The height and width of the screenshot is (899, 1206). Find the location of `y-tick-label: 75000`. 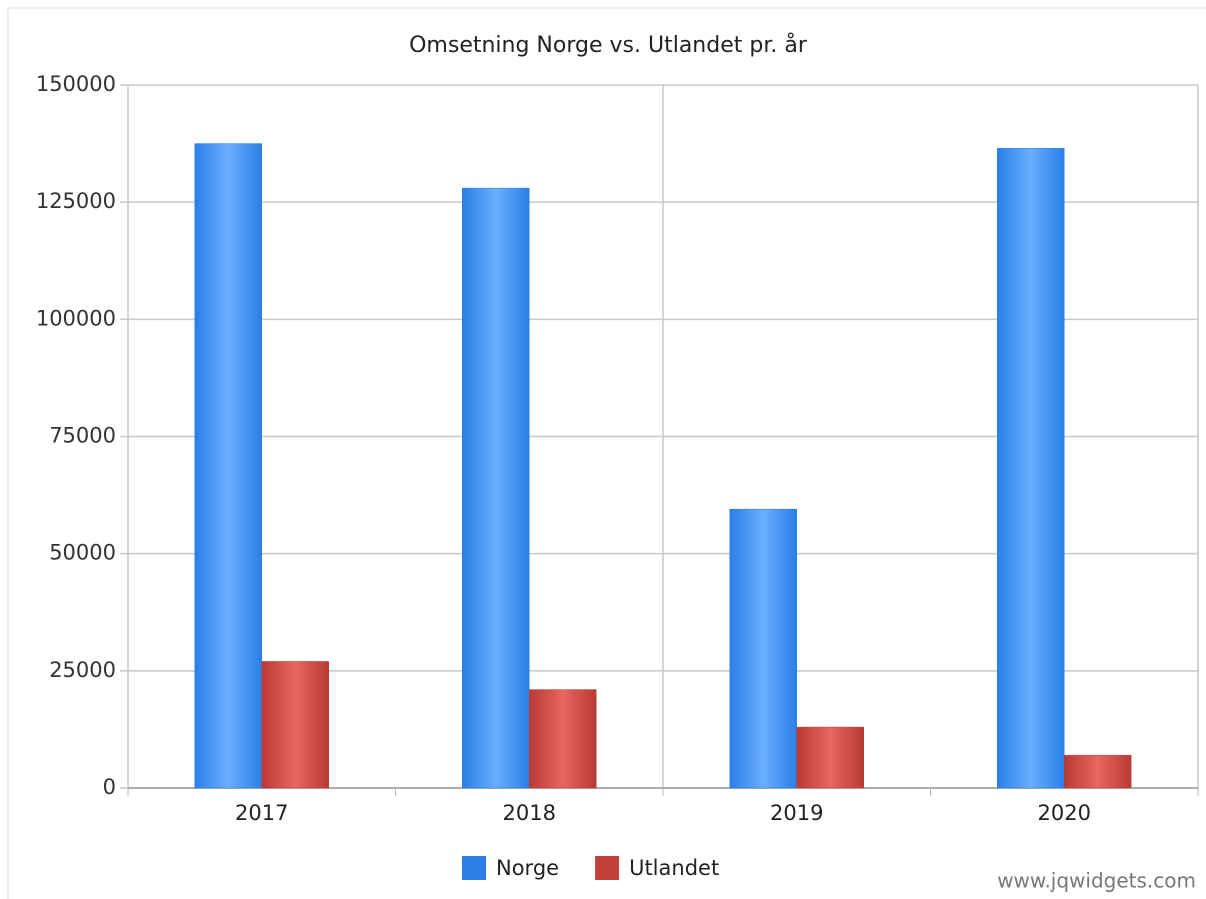

y-tick-label: 75000 is located at coordinates (82, 436).